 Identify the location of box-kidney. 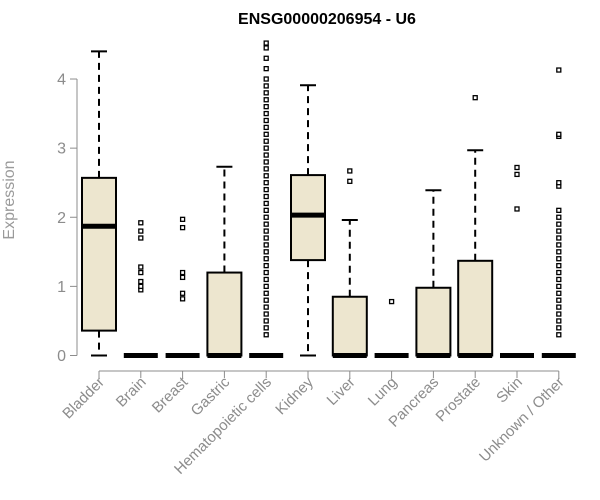
(308, 220).